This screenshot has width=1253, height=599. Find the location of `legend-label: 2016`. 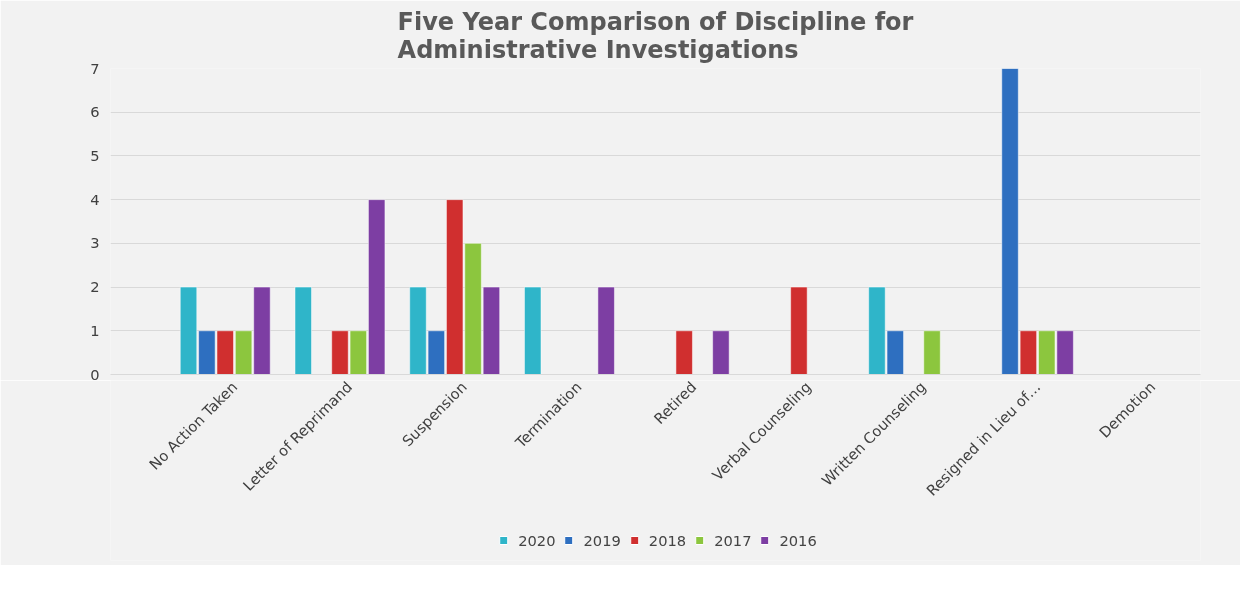

legend-label: 2016 is located at coordinates (798, 540).